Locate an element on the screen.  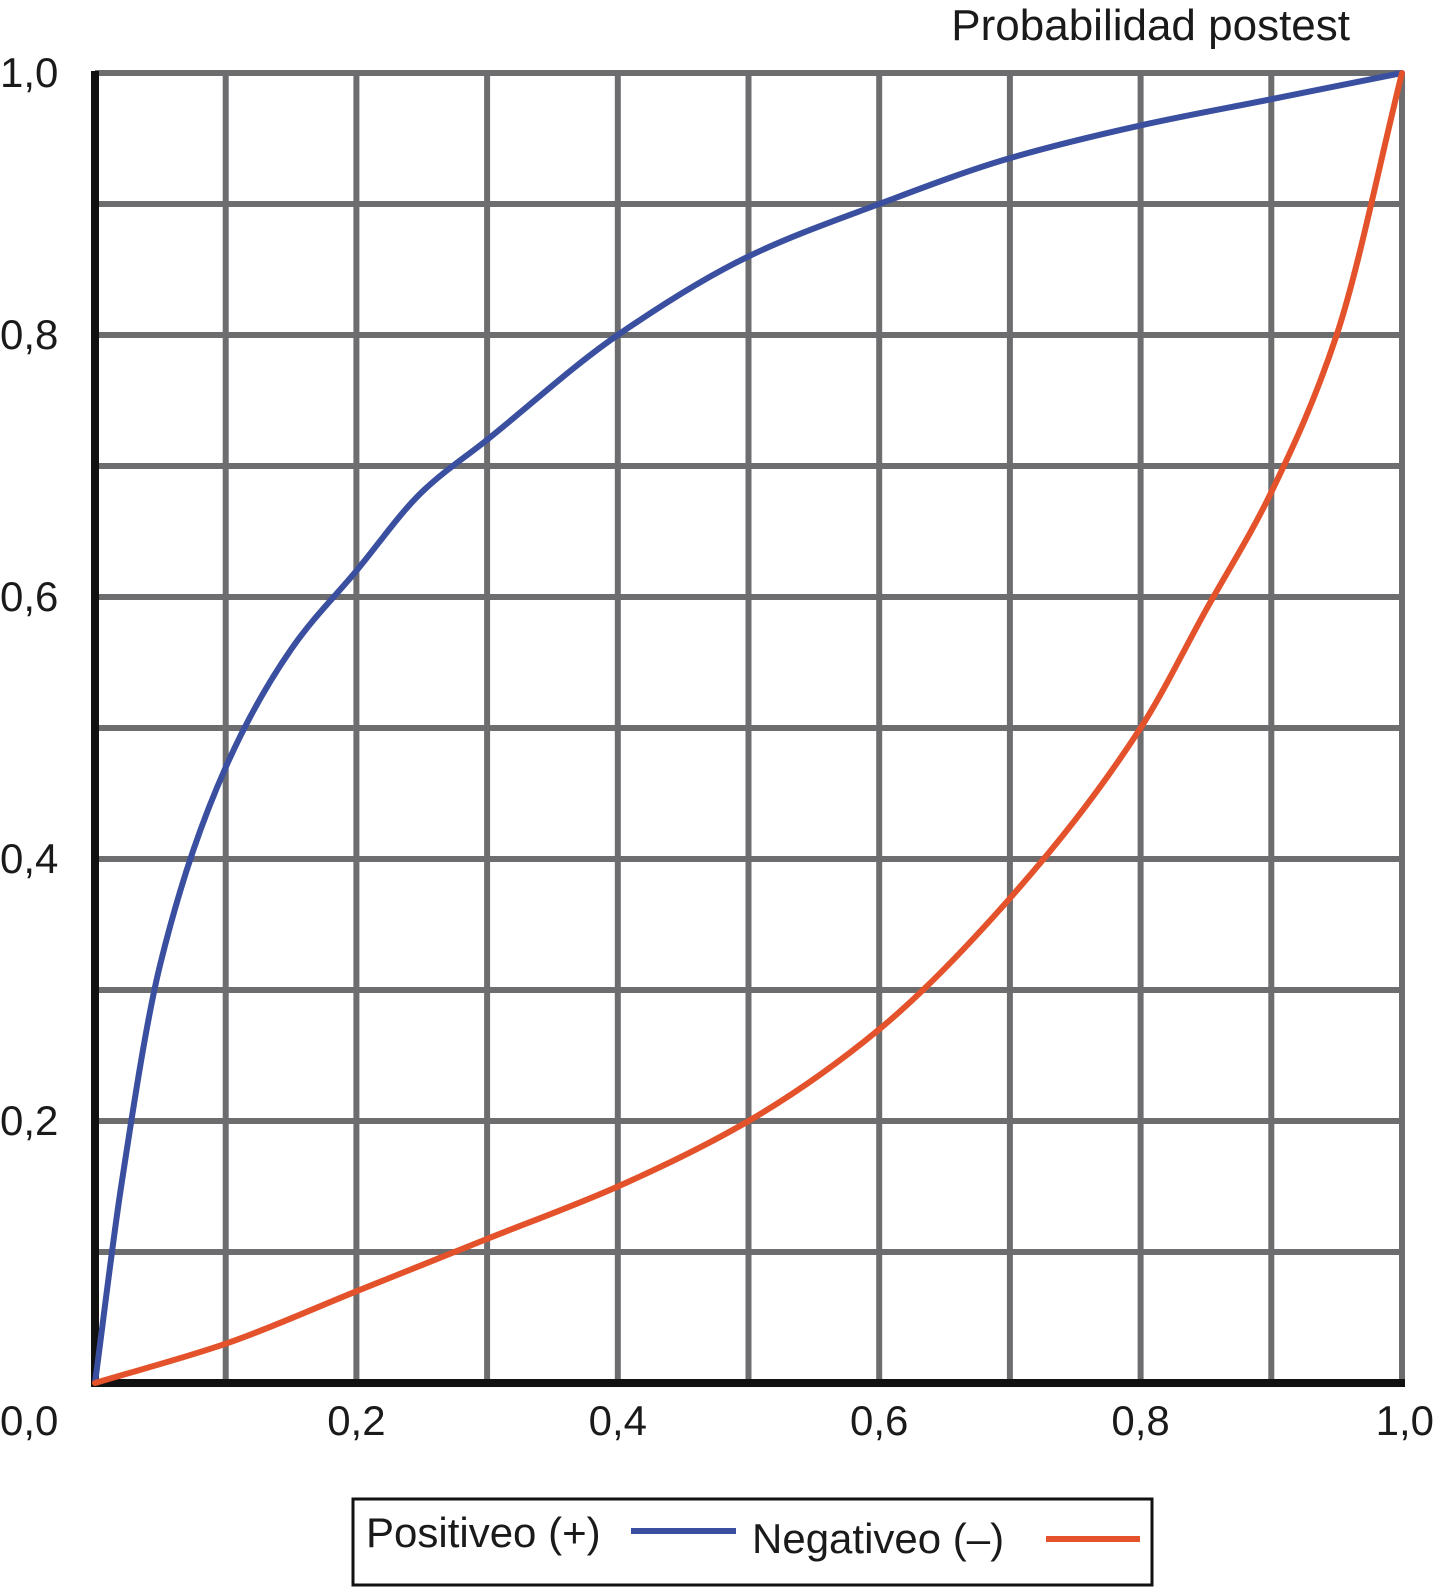
legend-label-negative: Negativeo (–) is located at coordinates (878, 1538).